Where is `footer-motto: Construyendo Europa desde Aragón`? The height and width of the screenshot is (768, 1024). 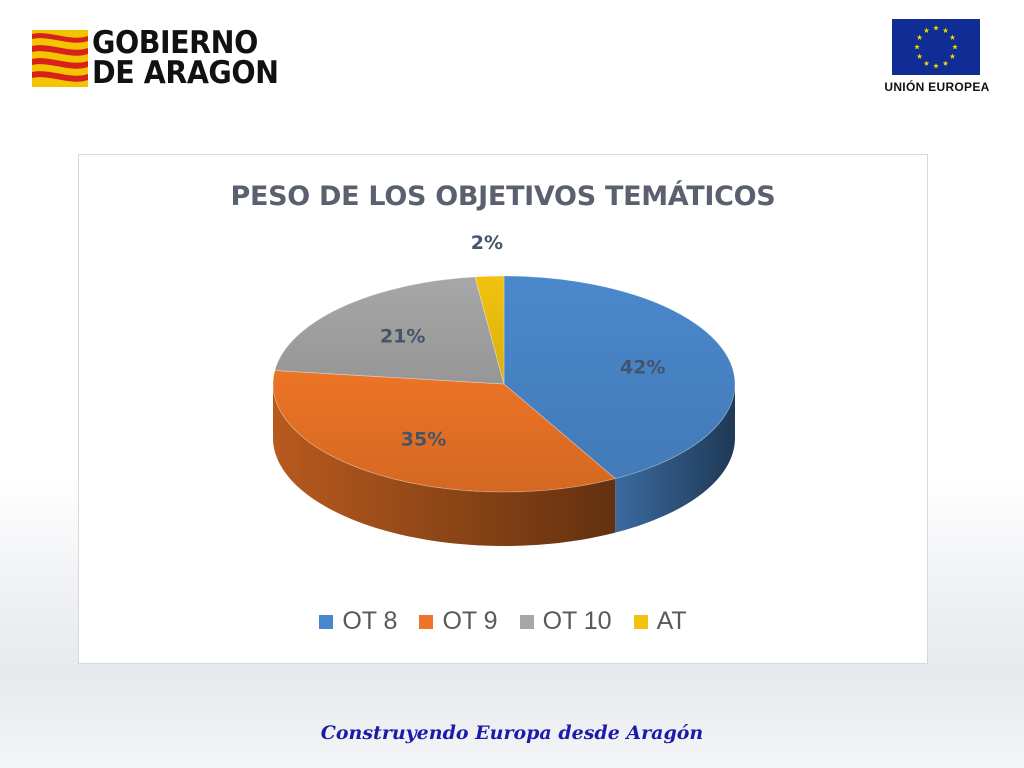 footer-motto: Construyendo Europa desde Aragón is located at coordinates (512, 733).